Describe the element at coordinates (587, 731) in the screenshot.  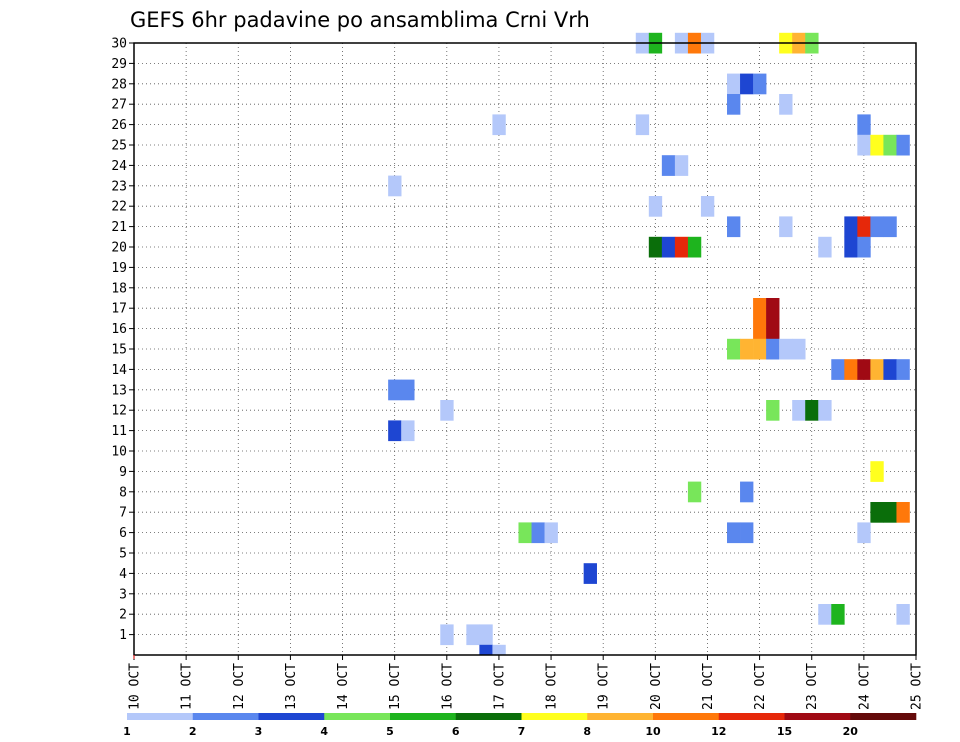
I see `colorbar-label: 8` at that location.